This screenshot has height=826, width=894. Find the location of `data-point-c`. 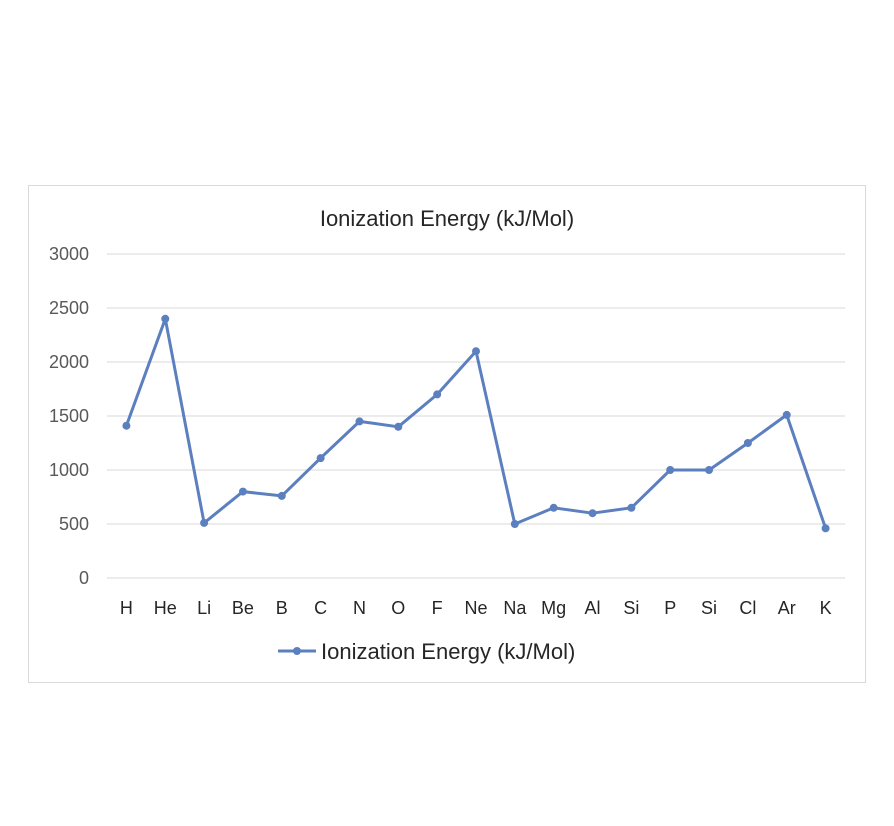

data-point-c is located at coordinates (320, 458).